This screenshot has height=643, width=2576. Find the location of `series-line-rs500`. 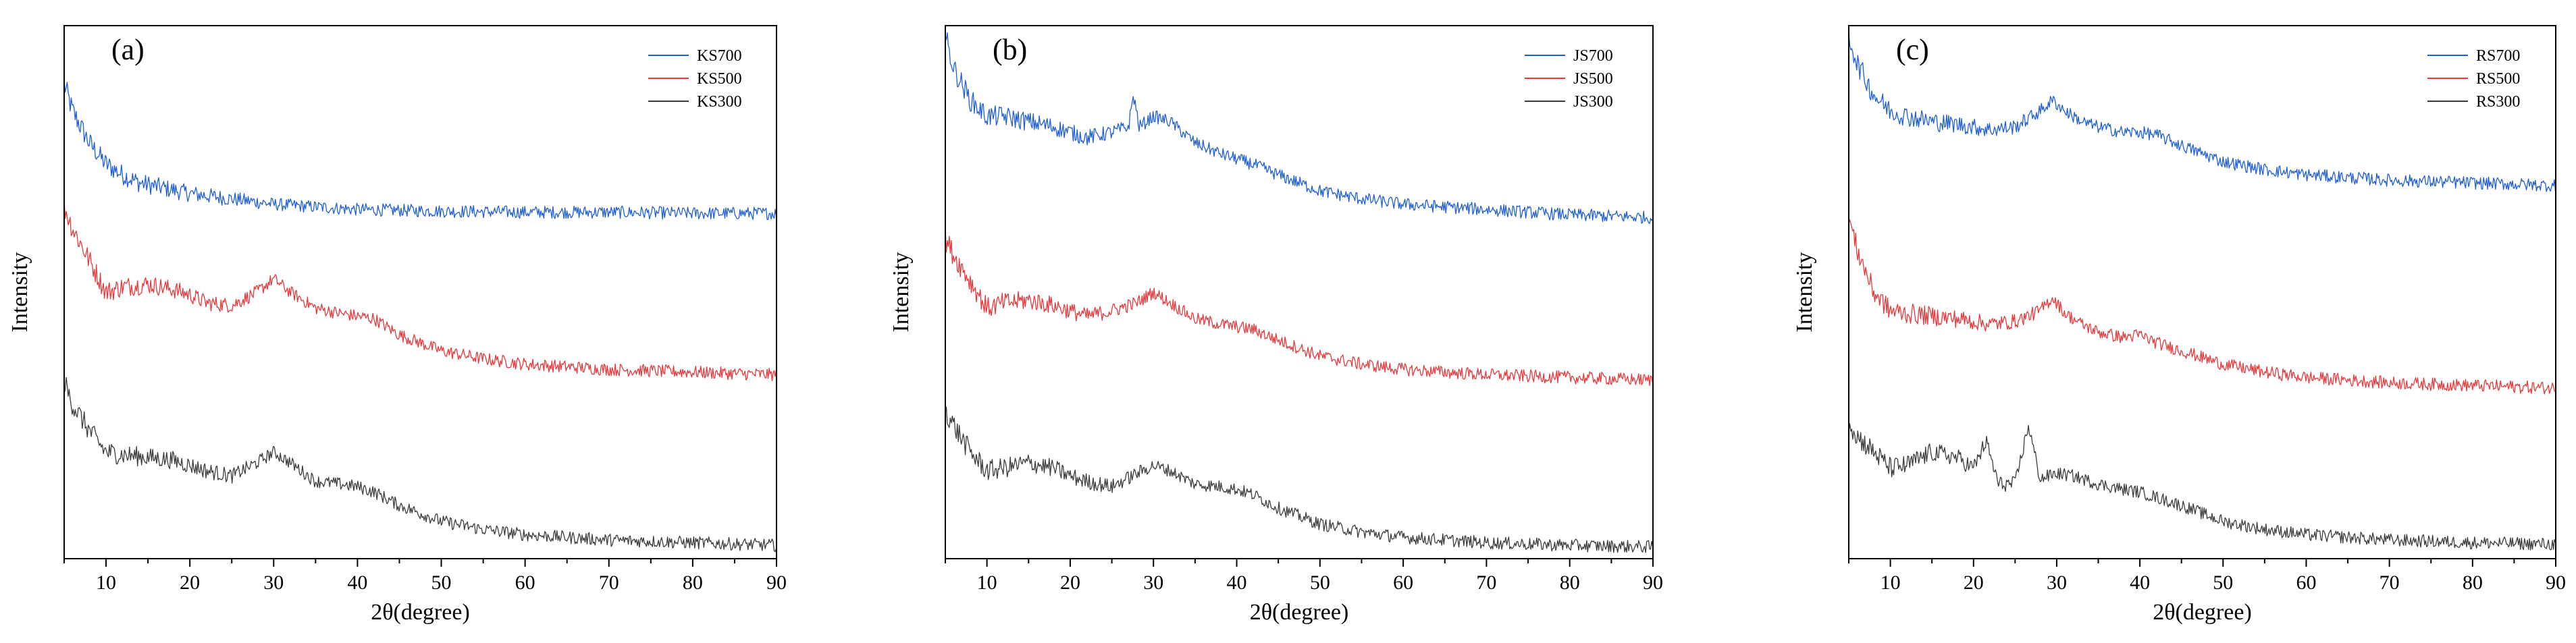

series-line-rs500 is located at coordinates (2202, 307).